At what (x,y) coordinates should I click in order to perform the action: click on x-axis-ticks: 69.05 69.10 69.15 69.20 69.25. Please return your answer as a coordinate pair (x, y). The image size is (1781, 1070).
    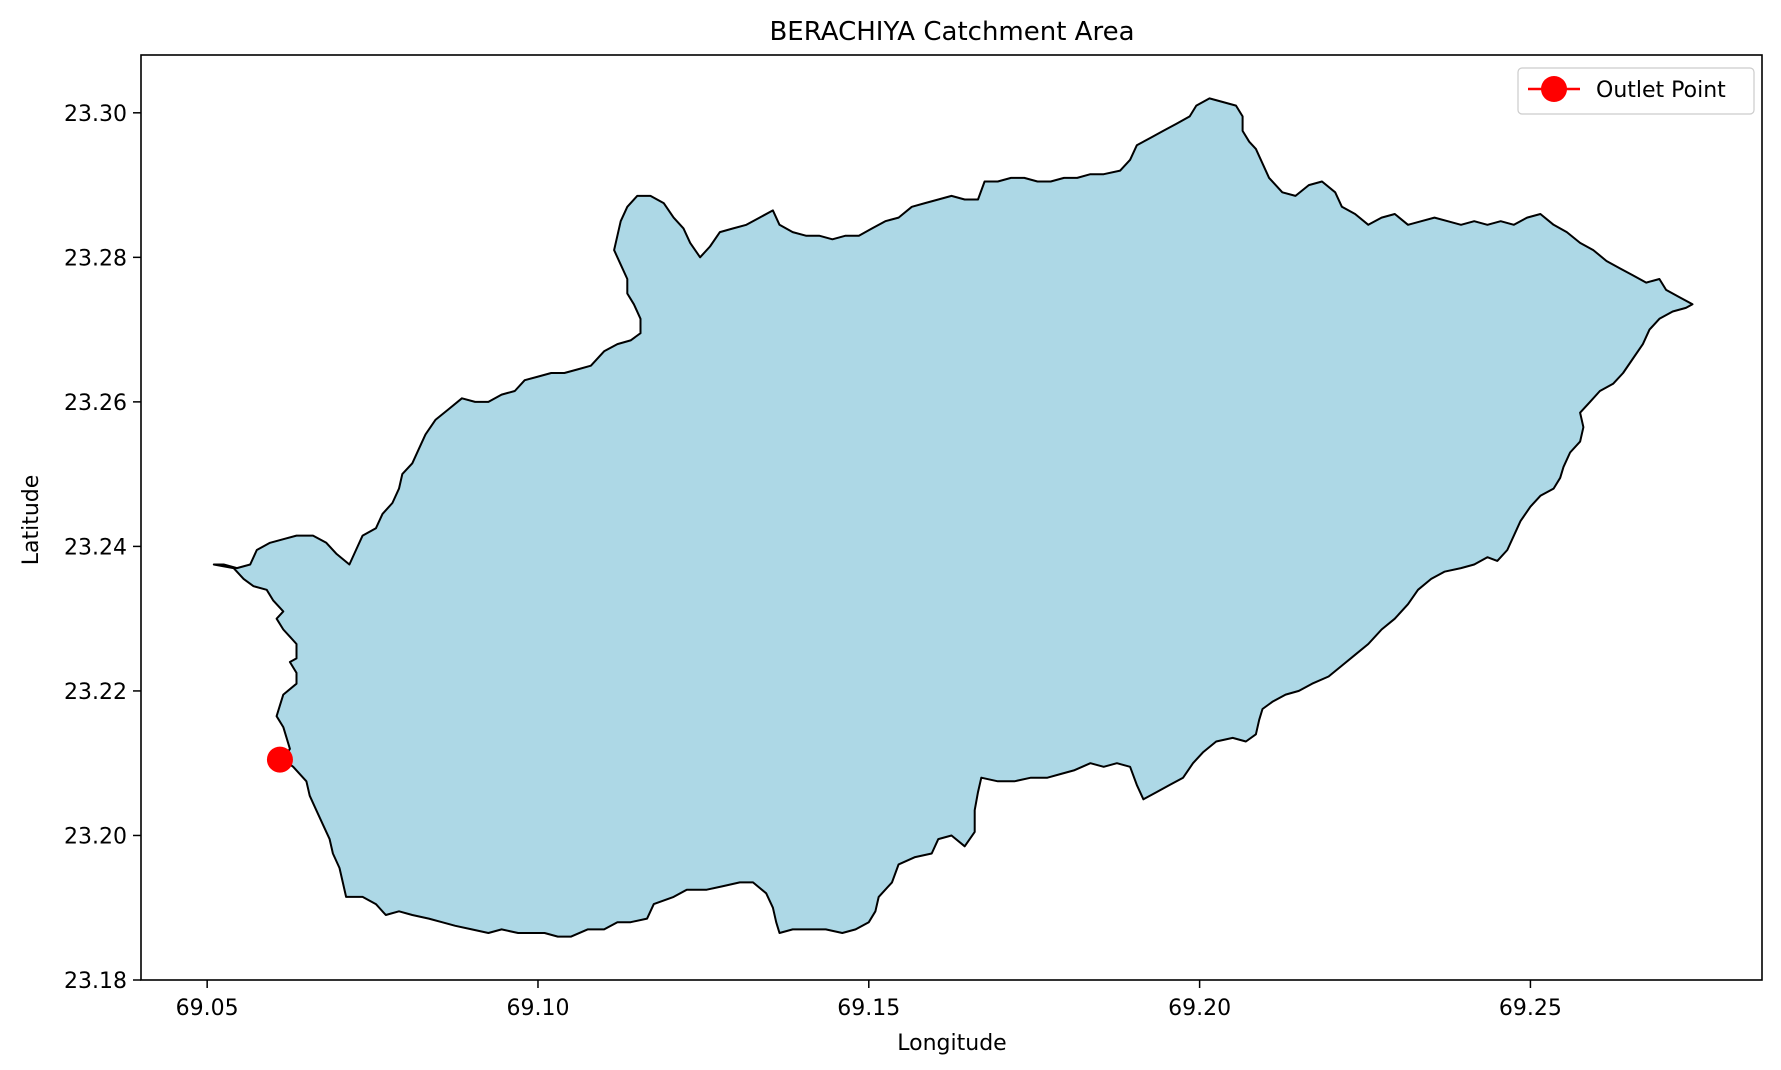
    Looking at the image, I should click on (869, 1000).